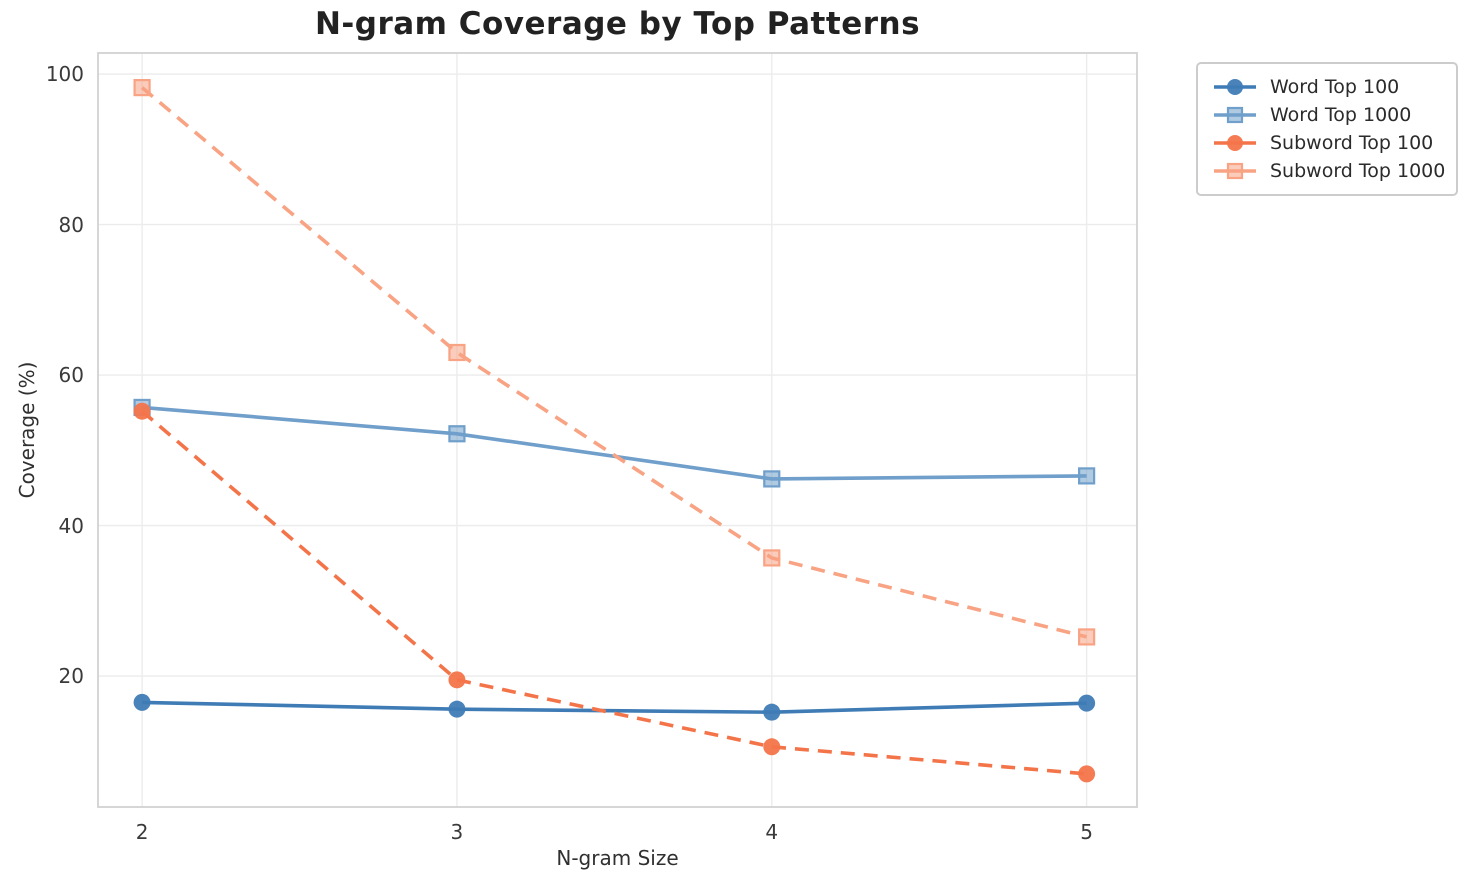 The width and height of the screenshot is (1478, 885). What do you see at coordinates (1358, 171) in the screenshot?
I see `legend-label: Subword Top 1000` at bounding box center [1358, 171].